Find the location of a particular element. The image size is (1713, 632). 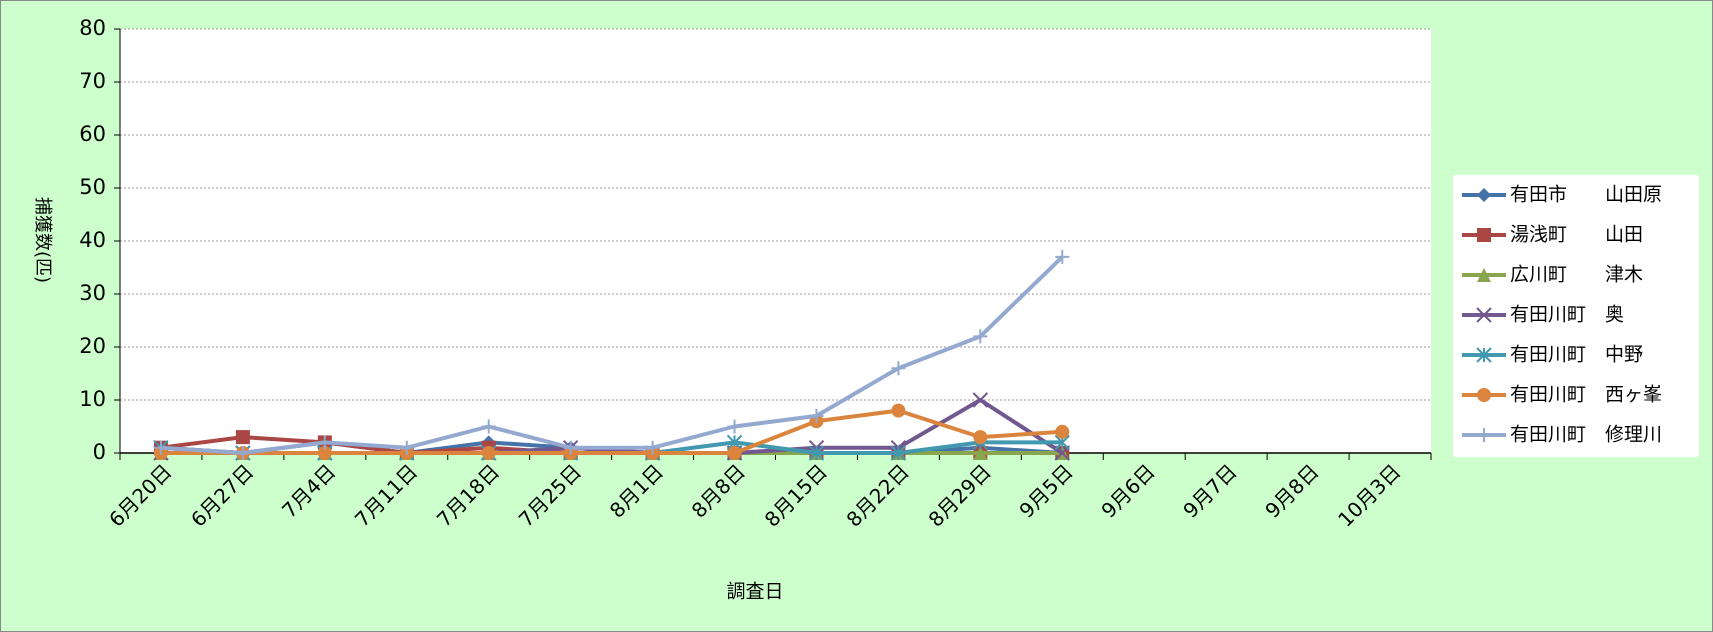

legend-label: 有田川町 奥 is located at coordinates (1567, 315).